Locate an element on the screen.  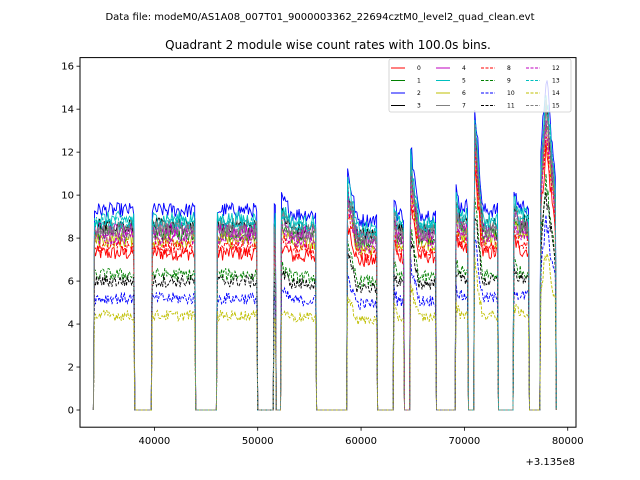
x-tick-label: 50000 is located at coordinates (258, 441).